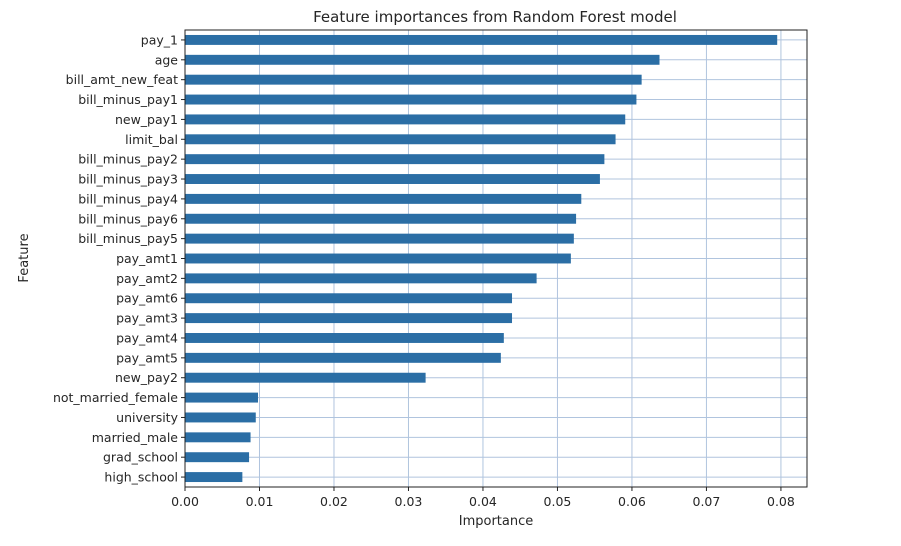  Describe the element at coordinates (392, 179) in the screenshot. I see `bar-bill-minus-pay3` at that location.